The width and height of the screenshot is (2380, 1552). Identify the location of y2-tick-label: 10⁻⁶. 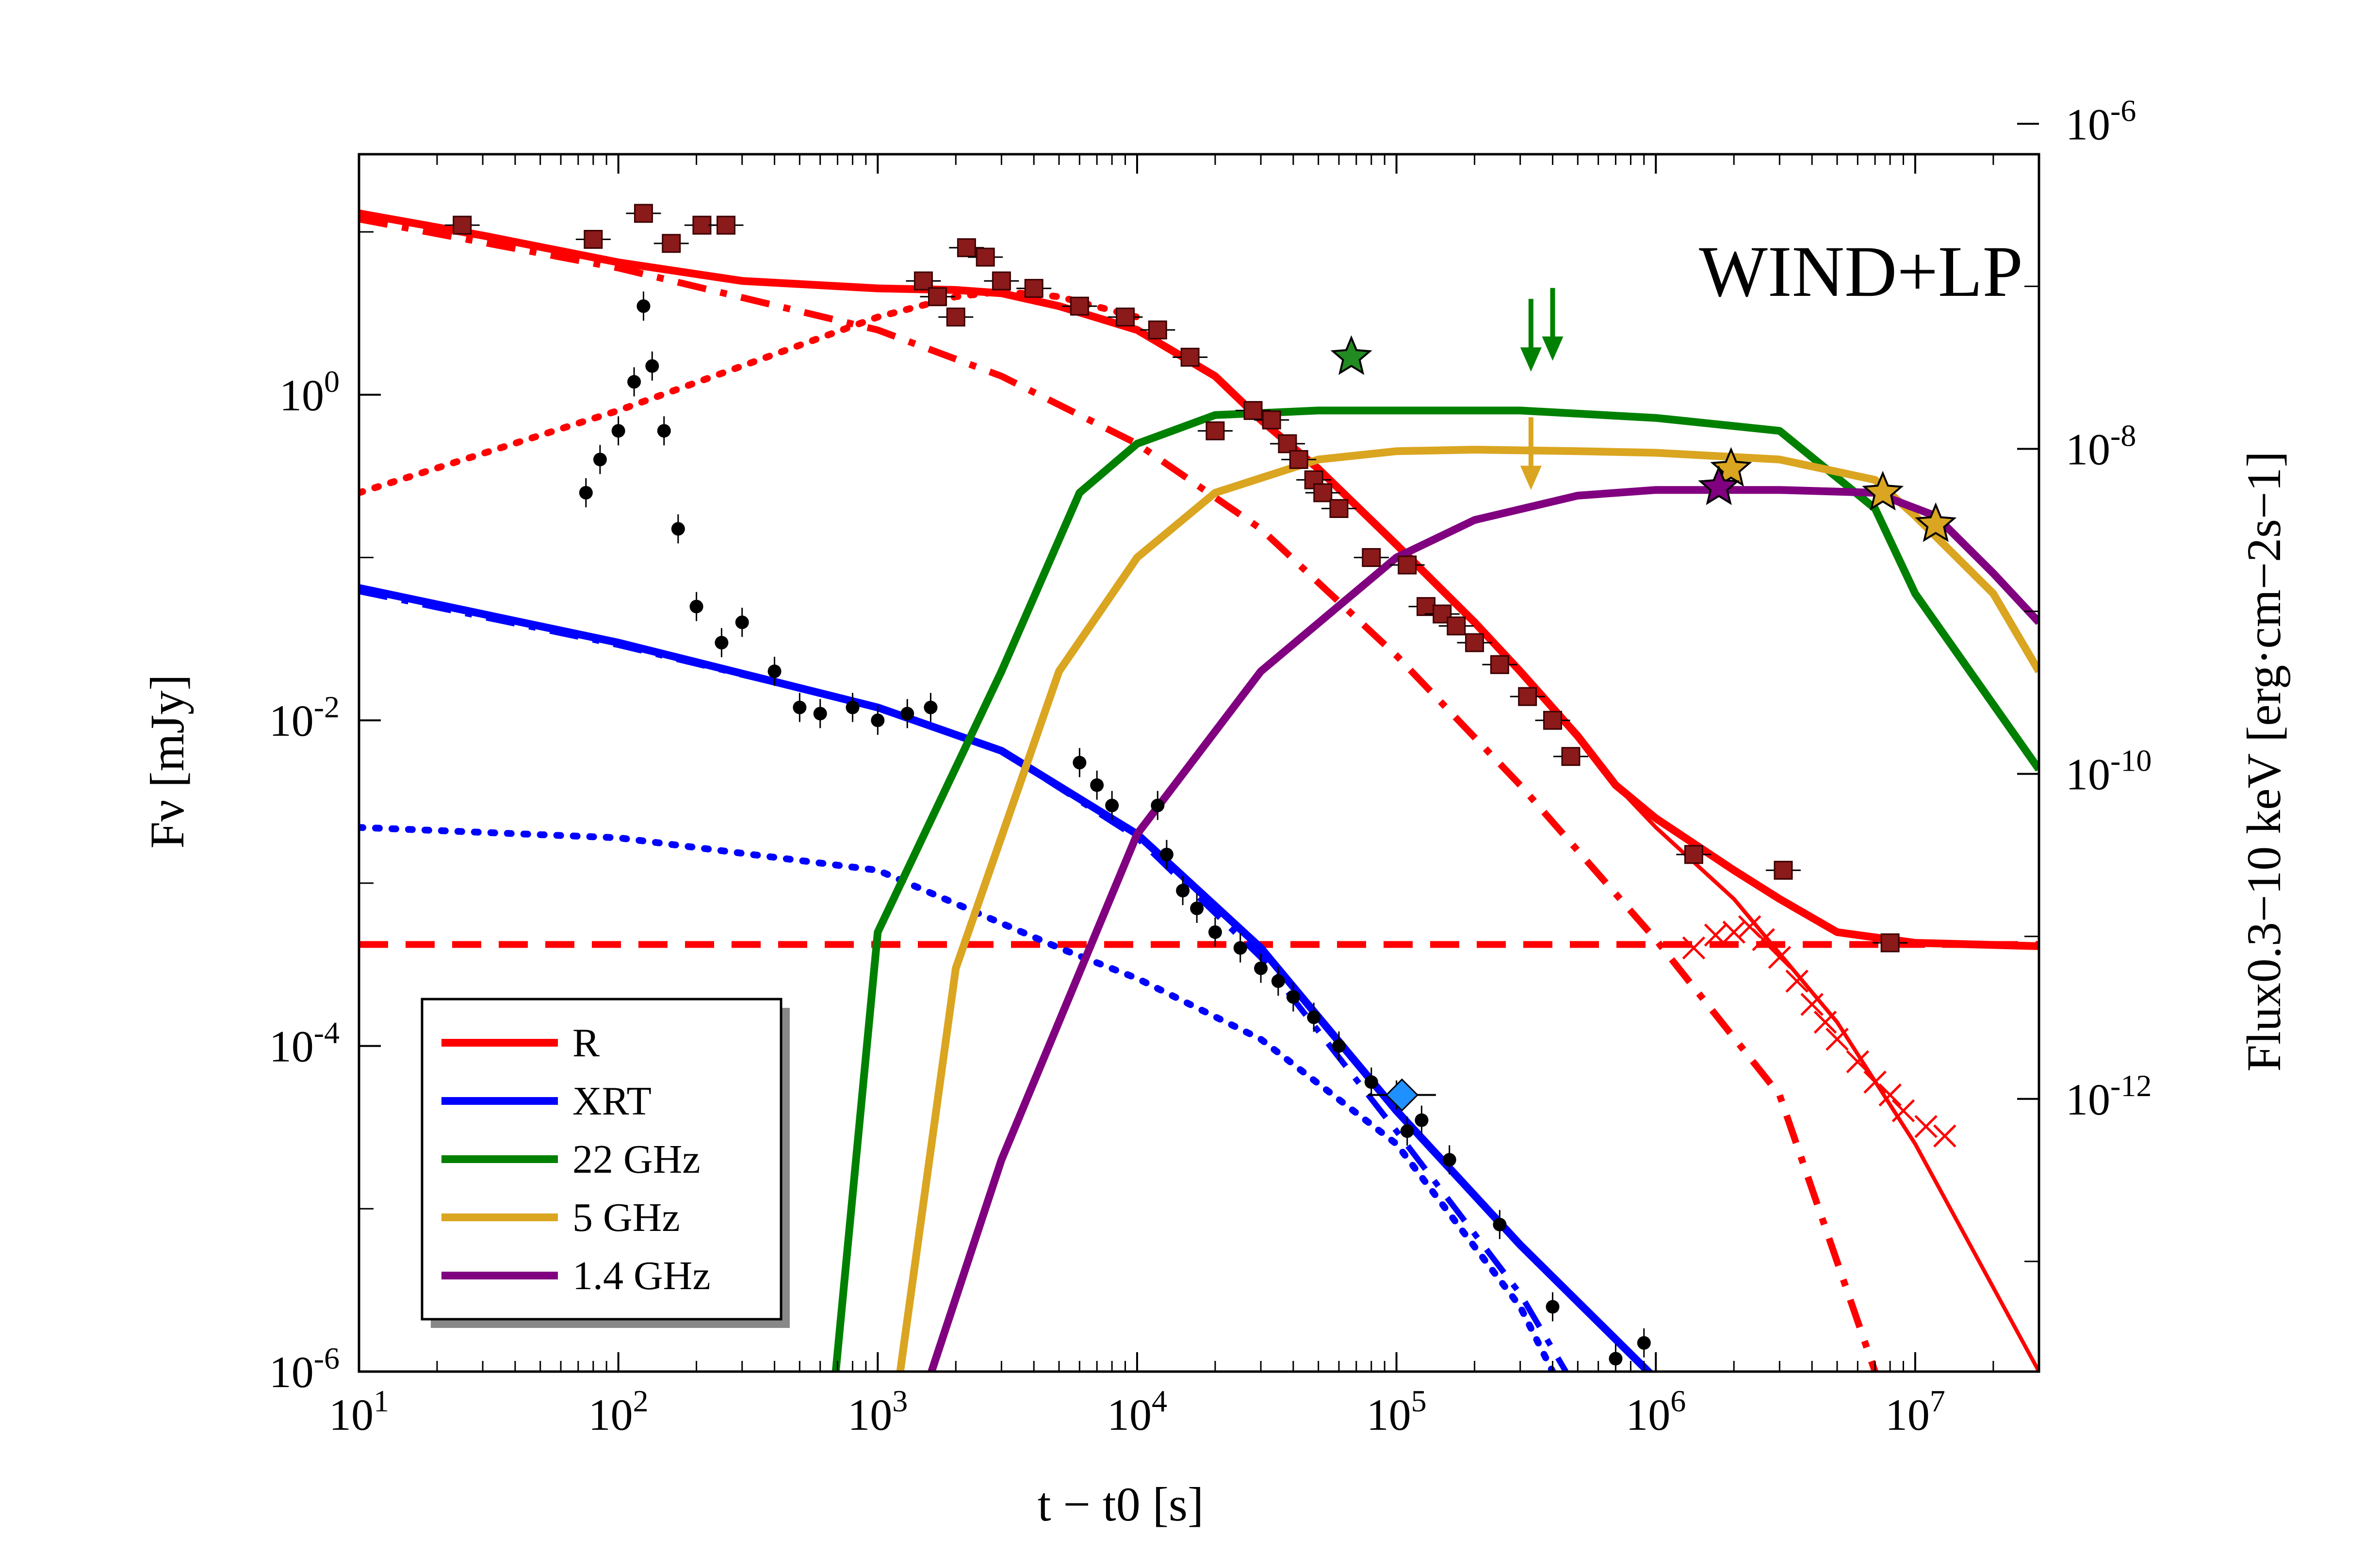
(2101, 121).